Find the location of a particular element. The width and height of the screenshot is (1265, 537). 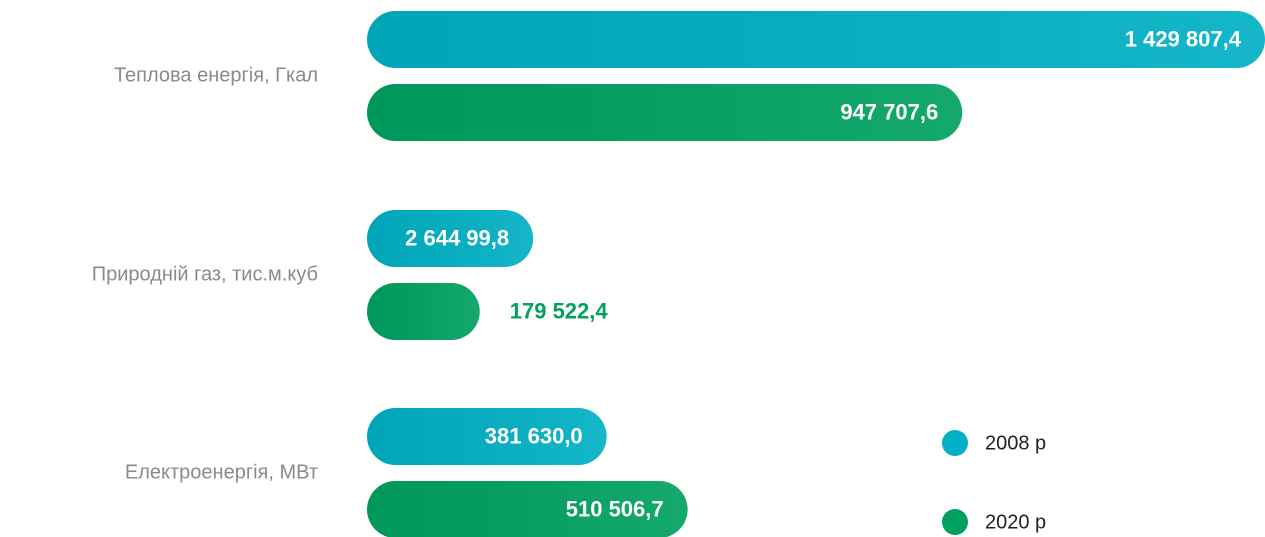

value-label: 2 644 99,8 is located at coordinates (457, 237).